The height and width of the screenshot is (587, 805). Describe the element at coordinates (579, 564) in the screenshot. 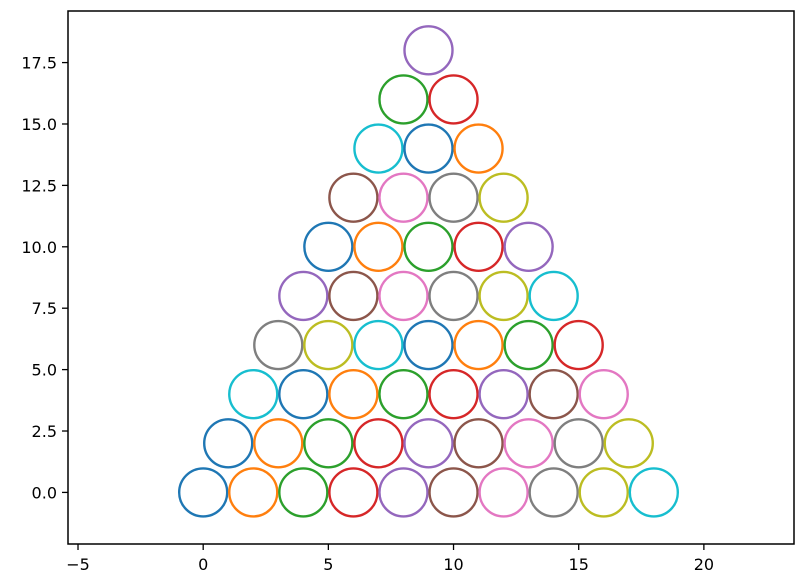

I see `x-tick-label: 15` at that location.